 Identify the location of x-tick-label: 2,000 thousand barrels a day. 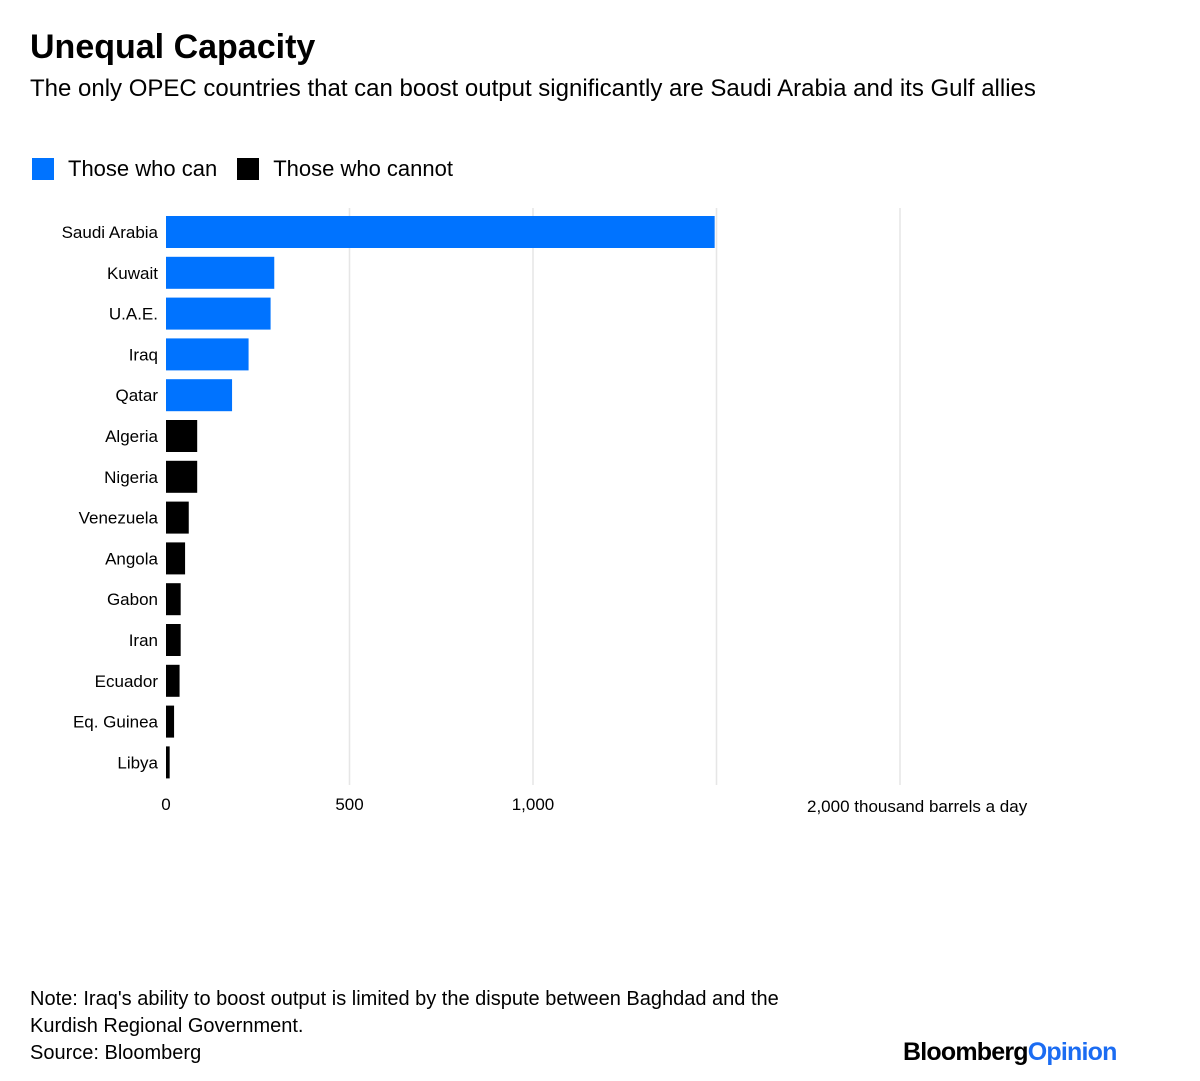
(917, 806).